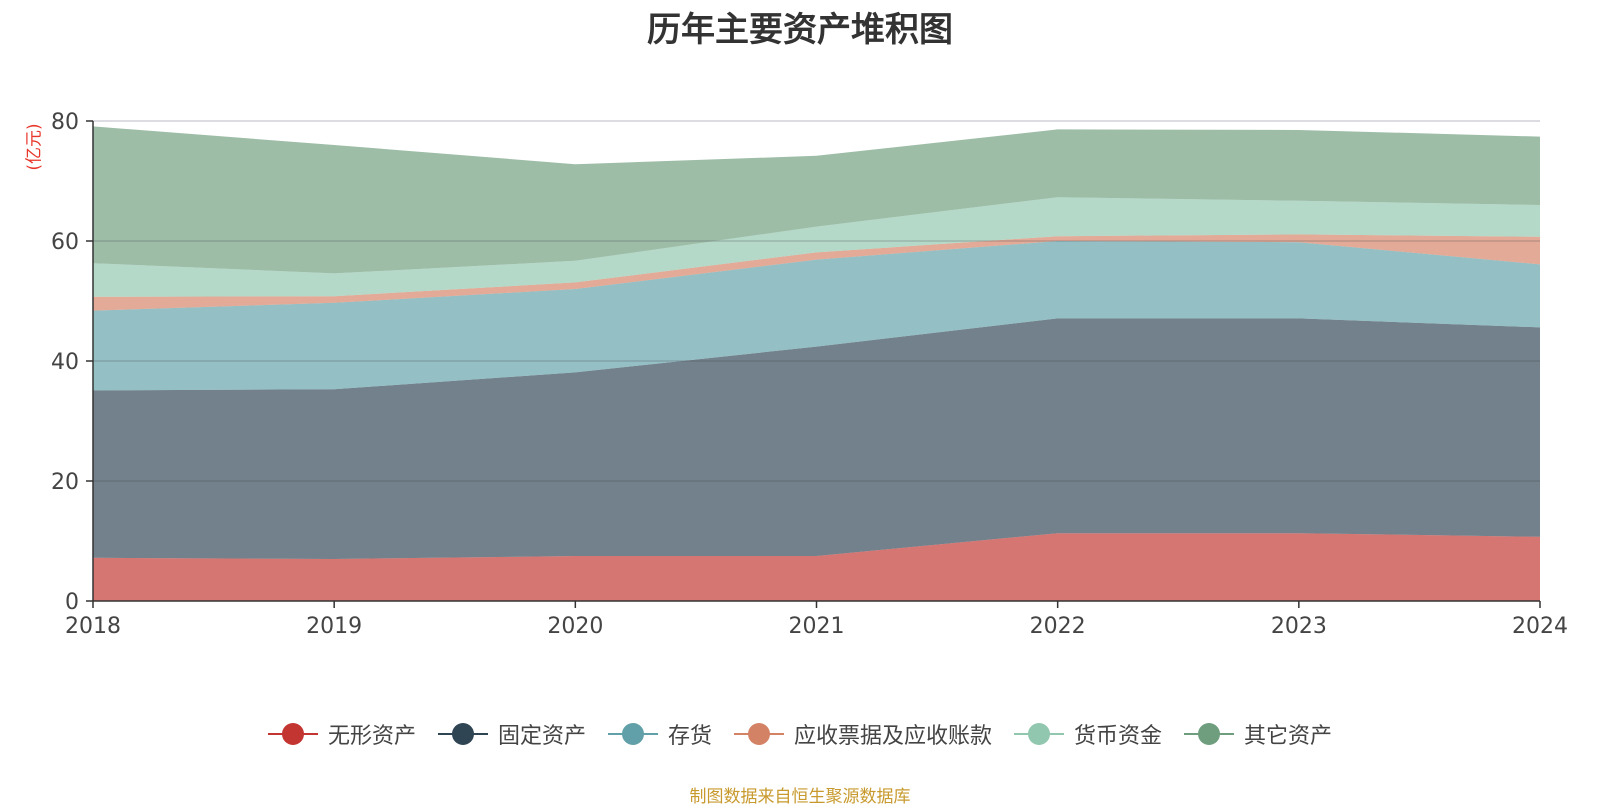  I want to click on x-tick-label-2024: 2024, so click(1540, 626).